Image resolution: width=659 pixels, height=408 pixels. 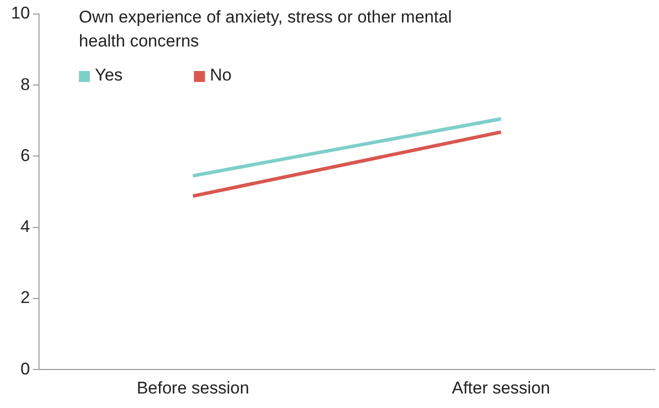 What do you see at coordinates (265, 29) in the screenshot?
I see `legend-title: Own experience of anxiety, stress or other mental health concerns` at bounding box center [265, 29].